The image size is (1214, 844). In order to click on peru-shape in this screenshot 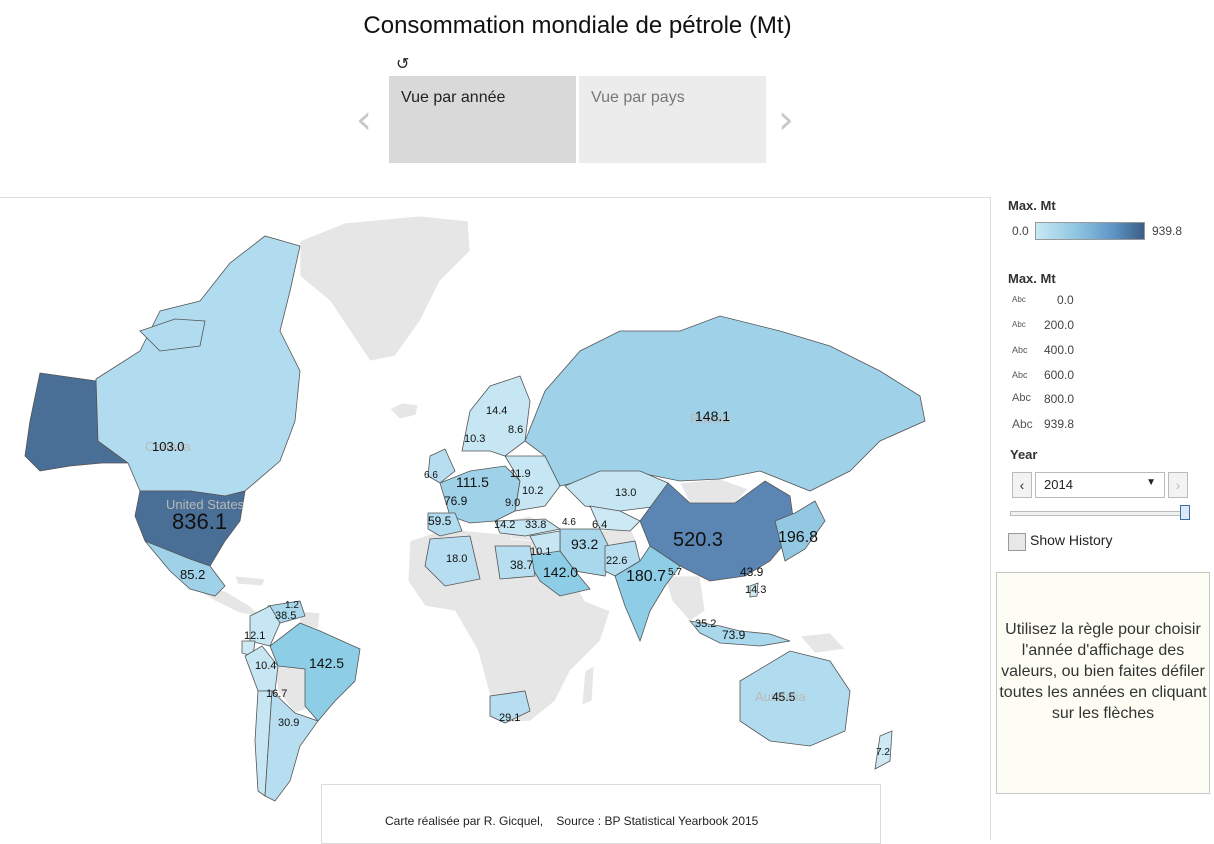, I will do `click(261, 668)`.